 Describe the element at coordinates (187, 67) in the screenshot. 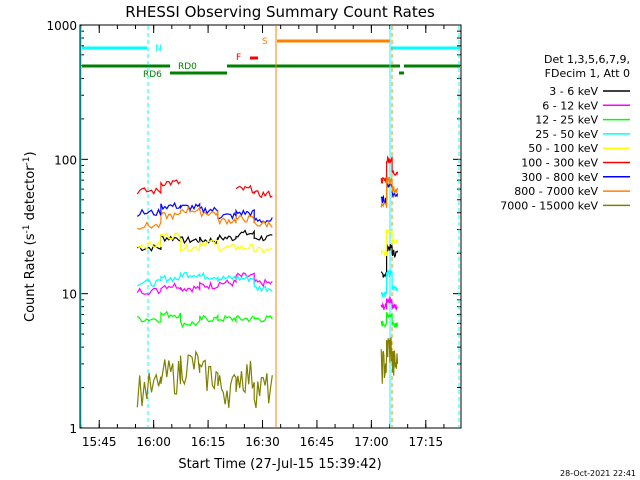

I see `decim-flag-label-a: RD0` at that location.